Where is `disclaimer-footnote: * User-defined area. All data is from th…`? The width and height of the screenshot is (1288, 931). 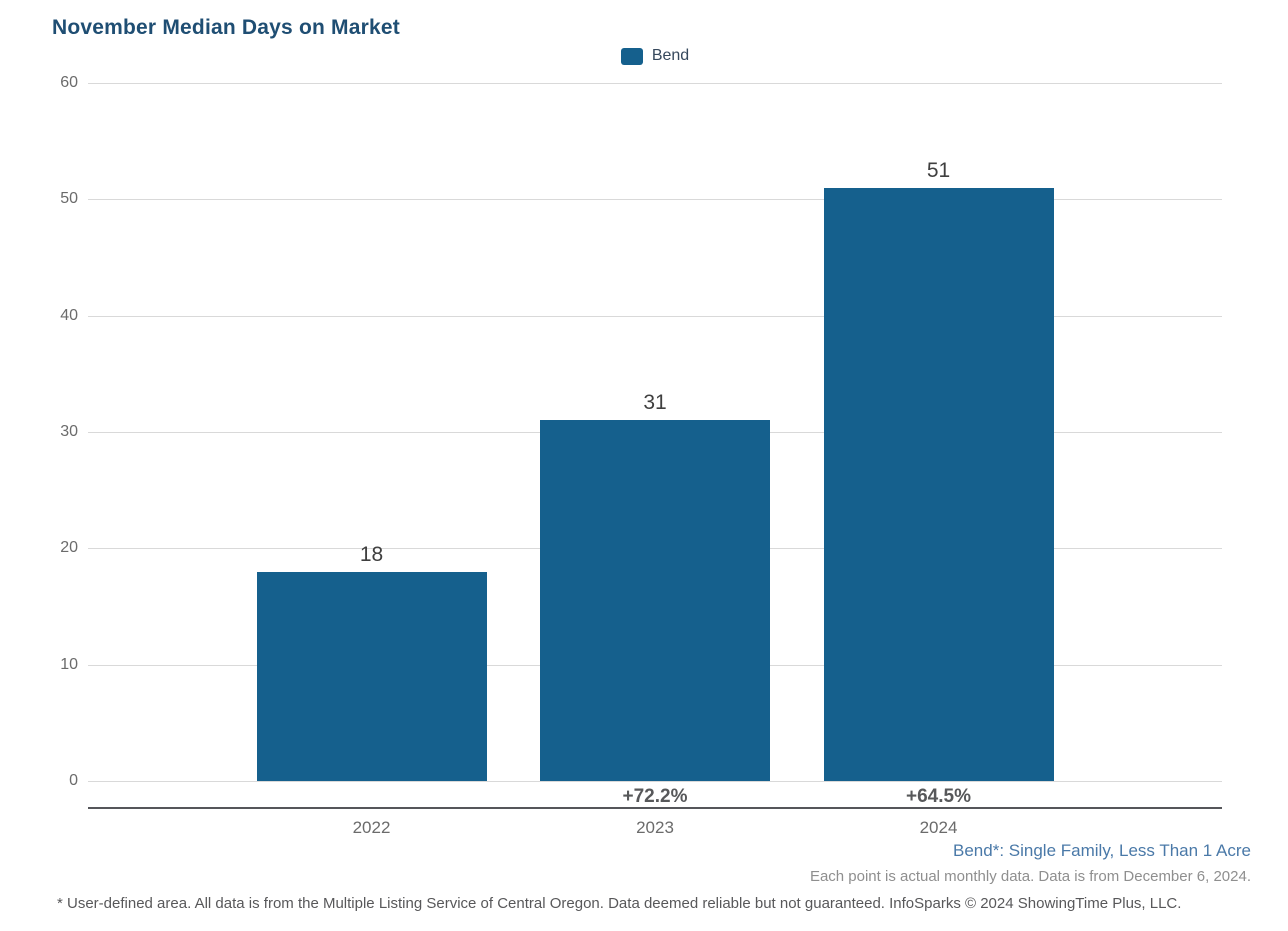
disclaimer-footnote: * User-defined area. All data is from th… is located at coordinates (619, 903).